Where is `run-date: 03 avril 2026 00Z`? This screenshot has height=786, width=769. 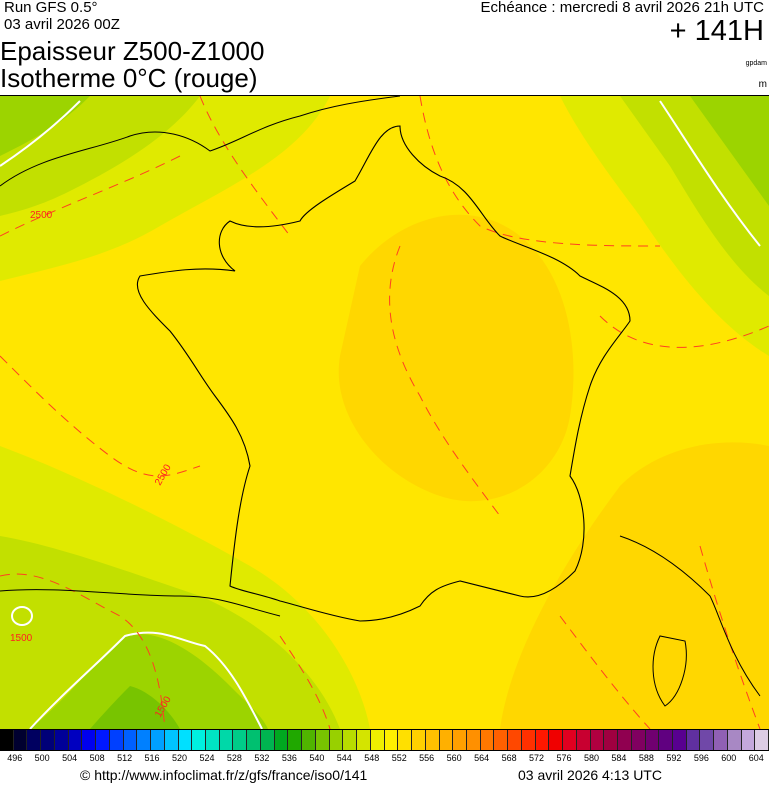
run-date: 03 avril 2026 00Z is located at coordinates (62, 24).